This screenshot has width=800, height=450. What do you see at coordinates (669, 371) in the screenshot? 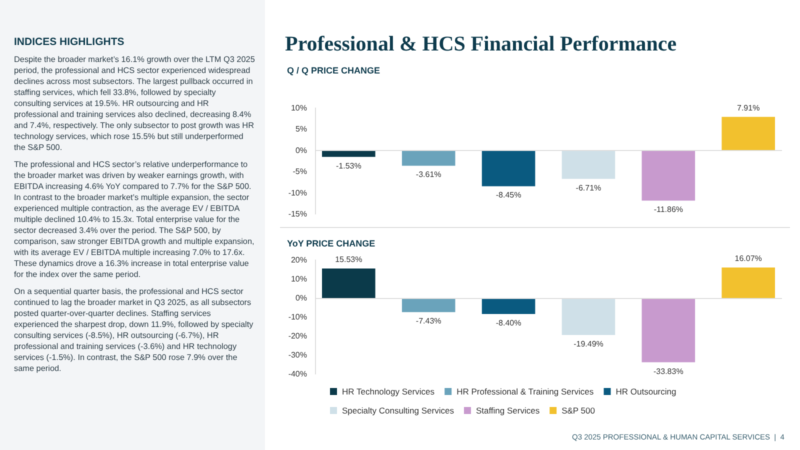
I see `data-label: -33.83%` at bounding box center [669, 371].